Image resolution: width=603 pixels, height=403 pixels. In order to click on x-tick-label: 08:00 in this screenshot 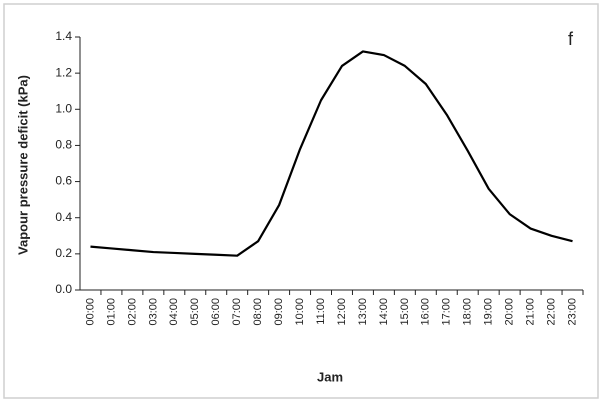, I will do `click(258, 312)`.